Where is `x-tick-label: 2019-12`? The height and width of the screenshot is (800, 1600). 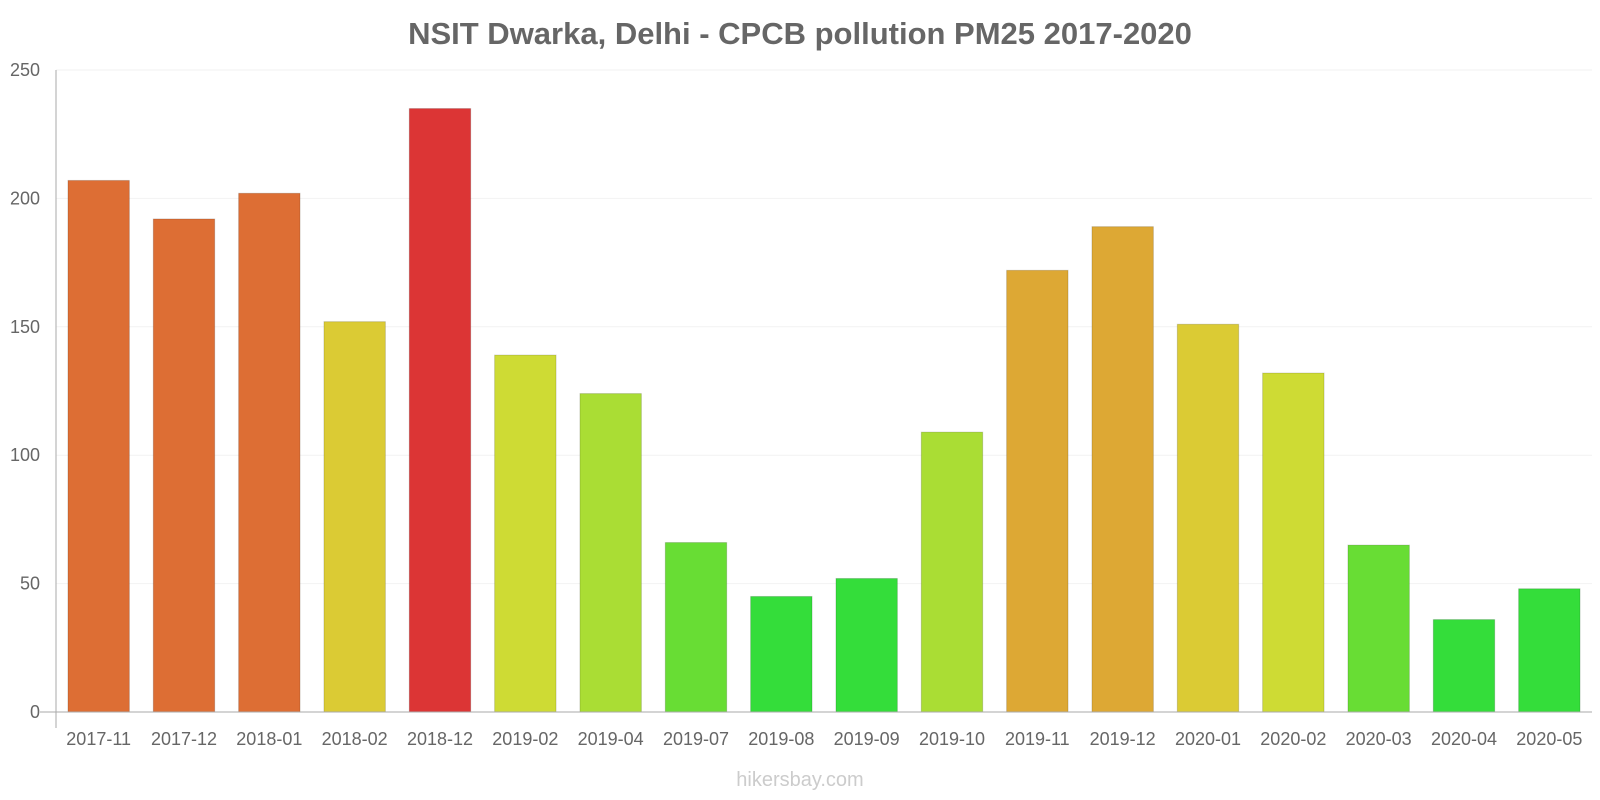
x-tick-label: 2019-12 is located at coordinates (1123, 739).